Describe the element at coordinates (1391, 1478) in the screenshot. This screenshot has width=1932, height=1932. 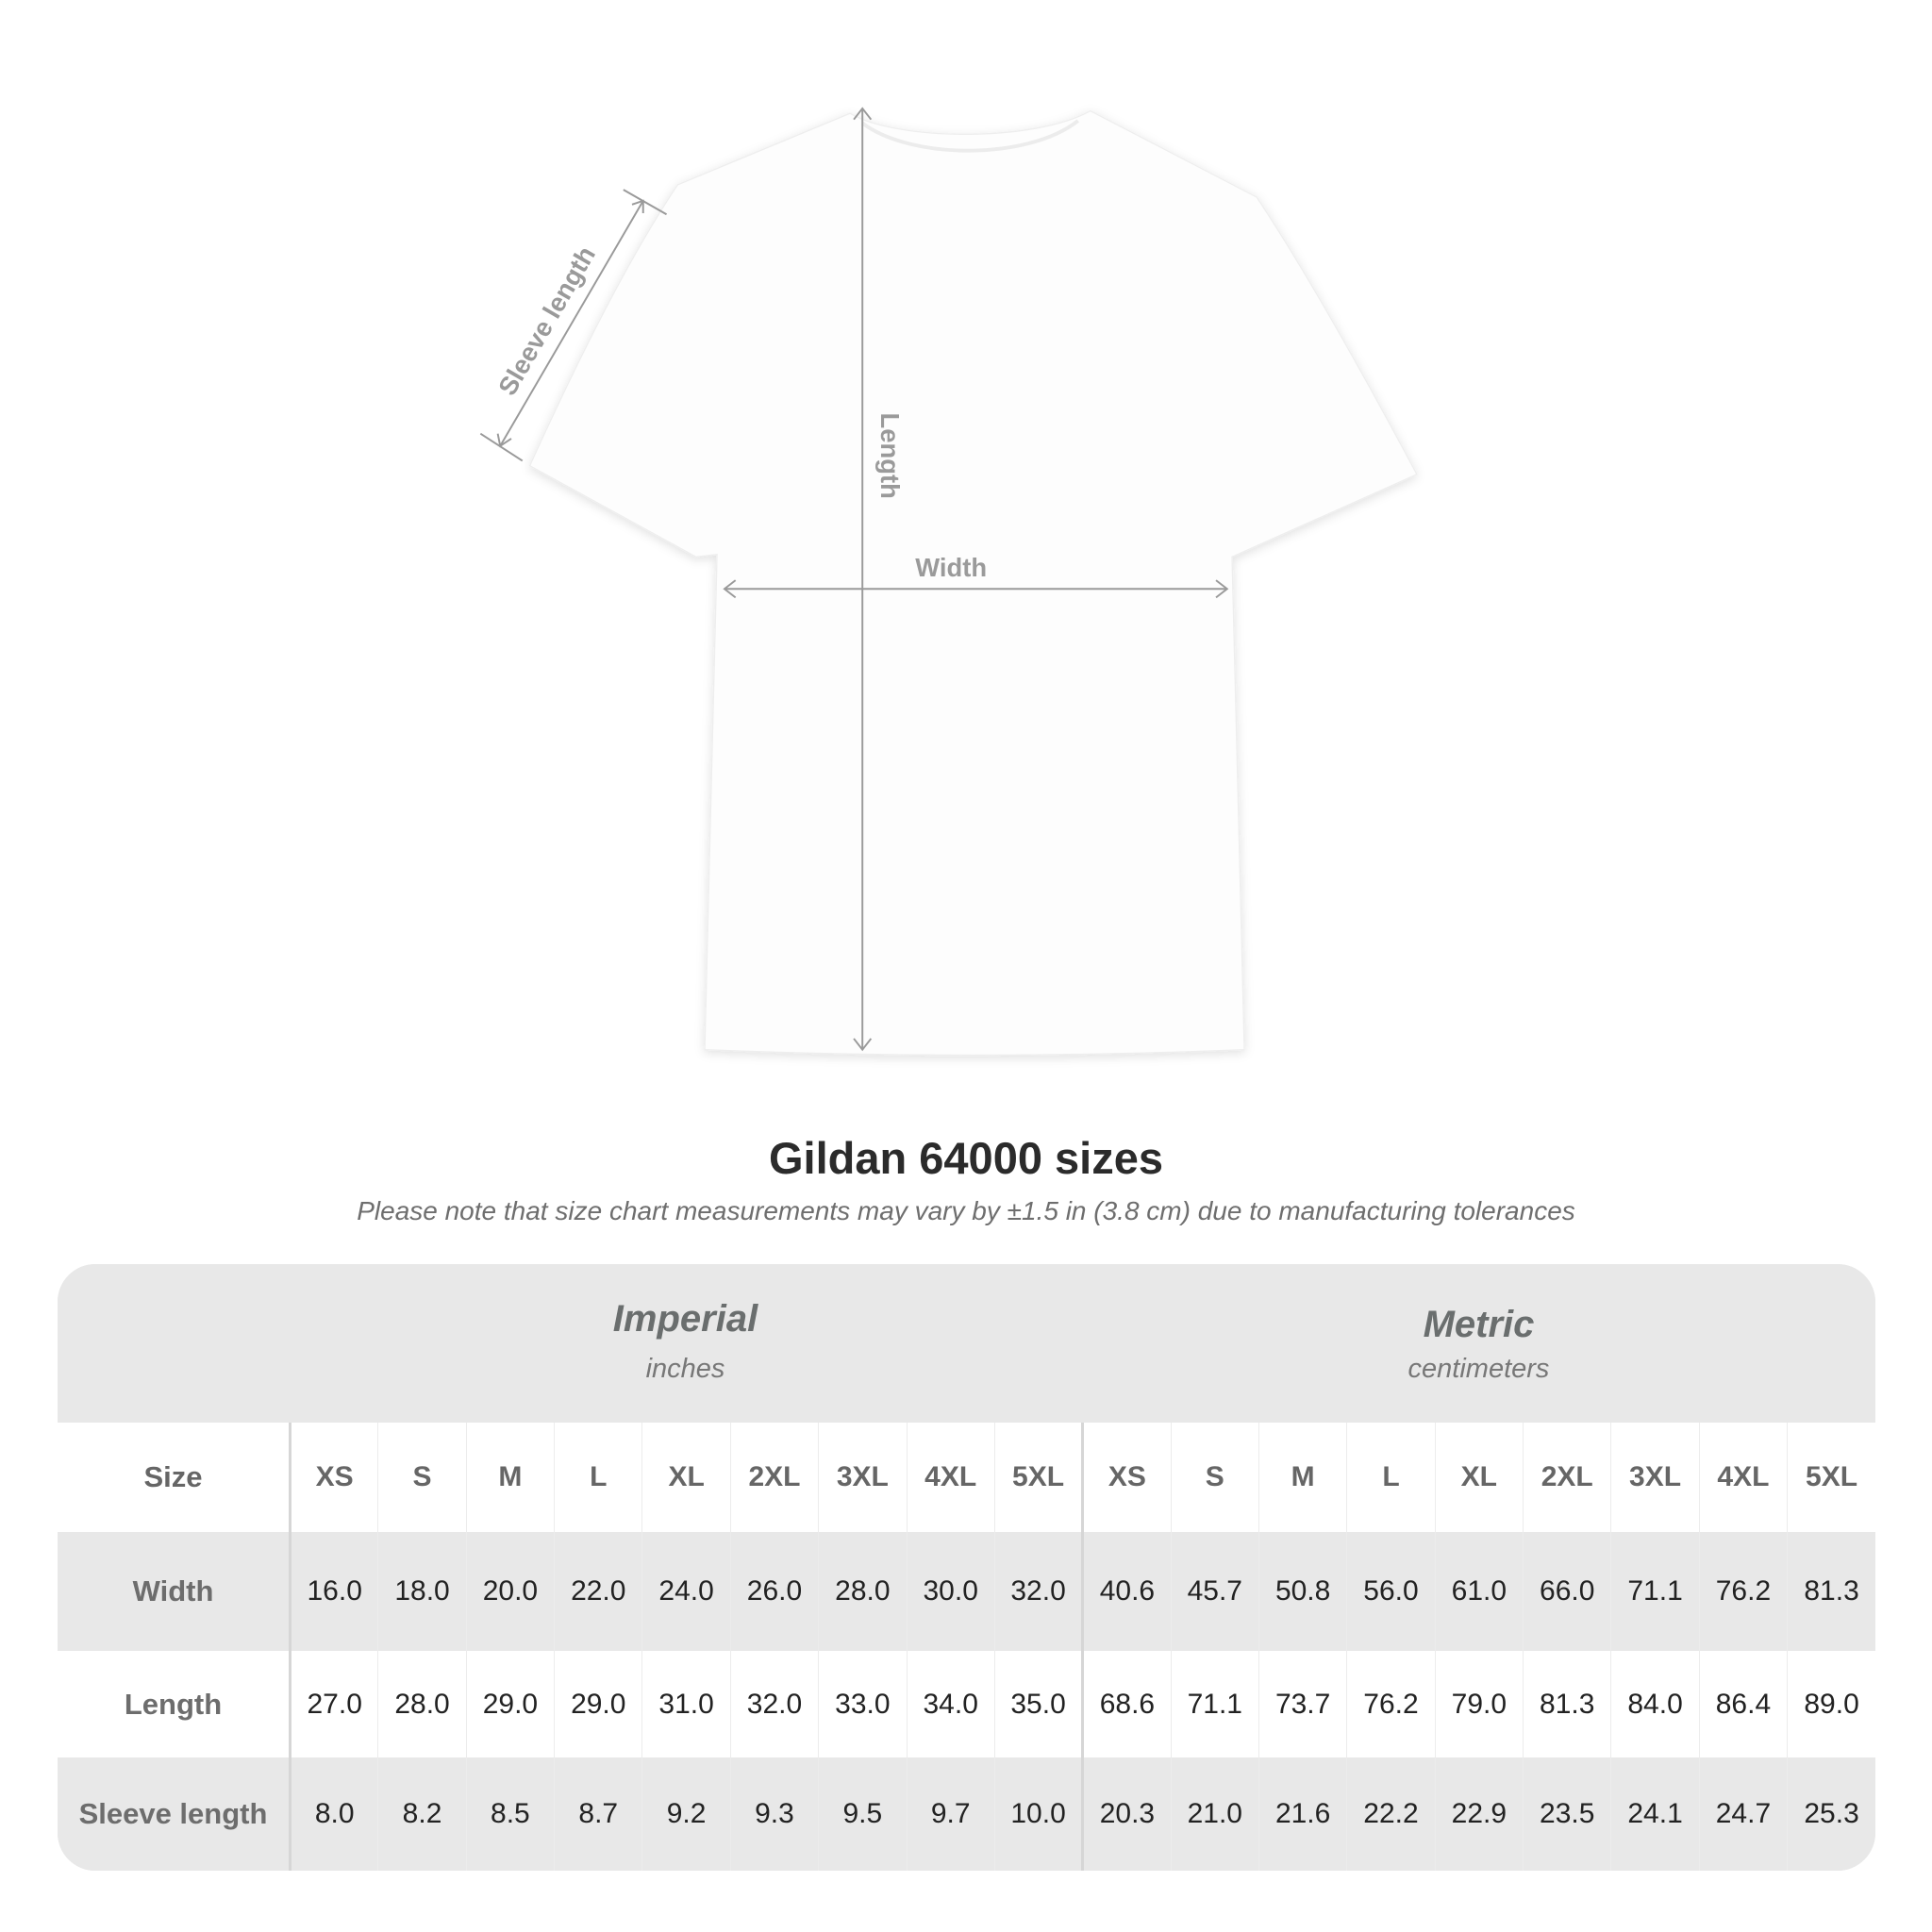
I see `metric-size-l: L` at that location.